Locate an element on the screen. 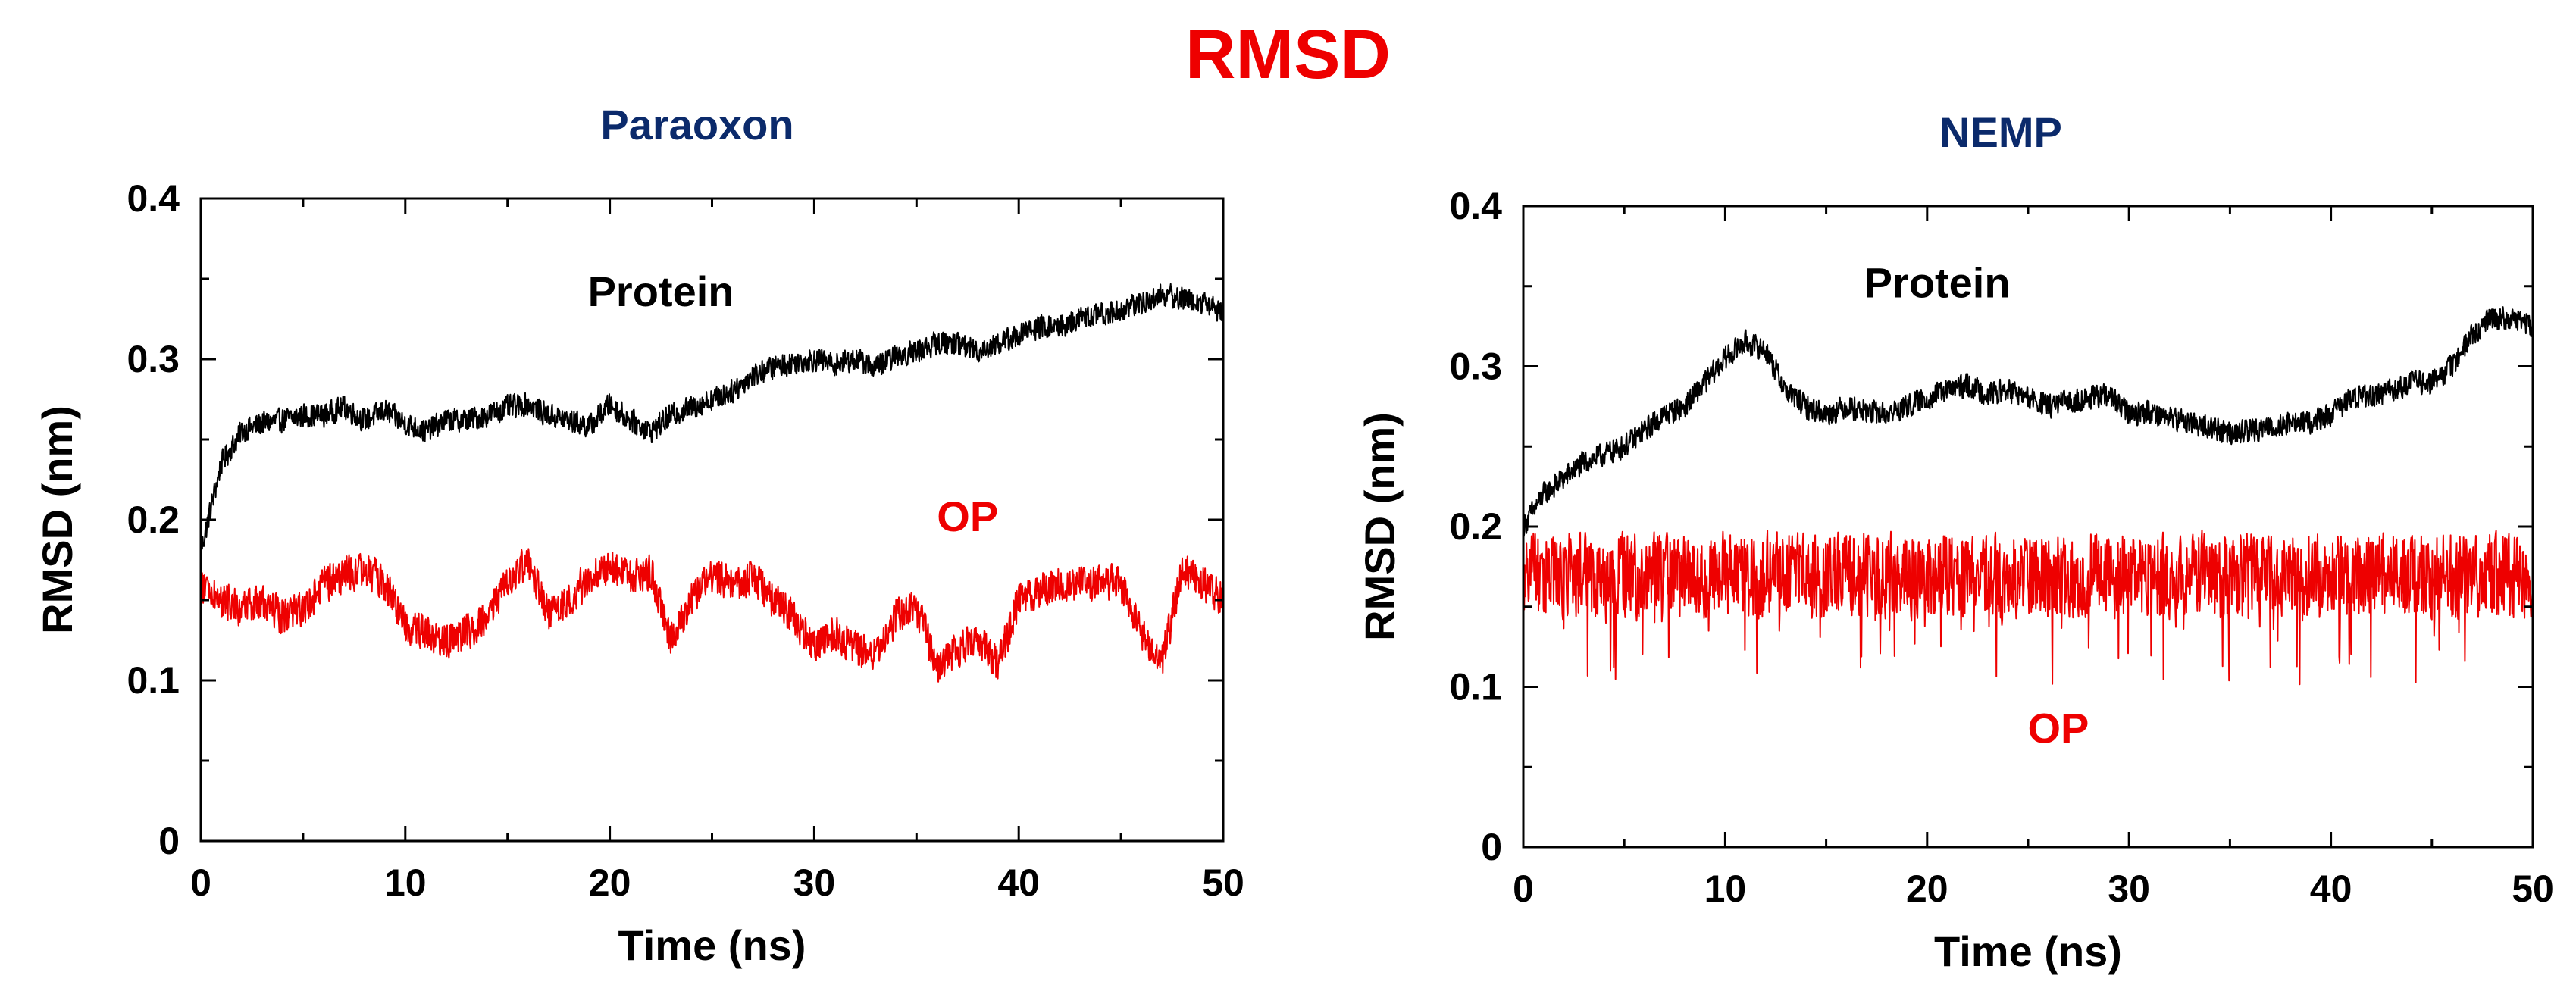  paraoxon-y-tick-label: 0.1 is located at coordinates (153, 680).